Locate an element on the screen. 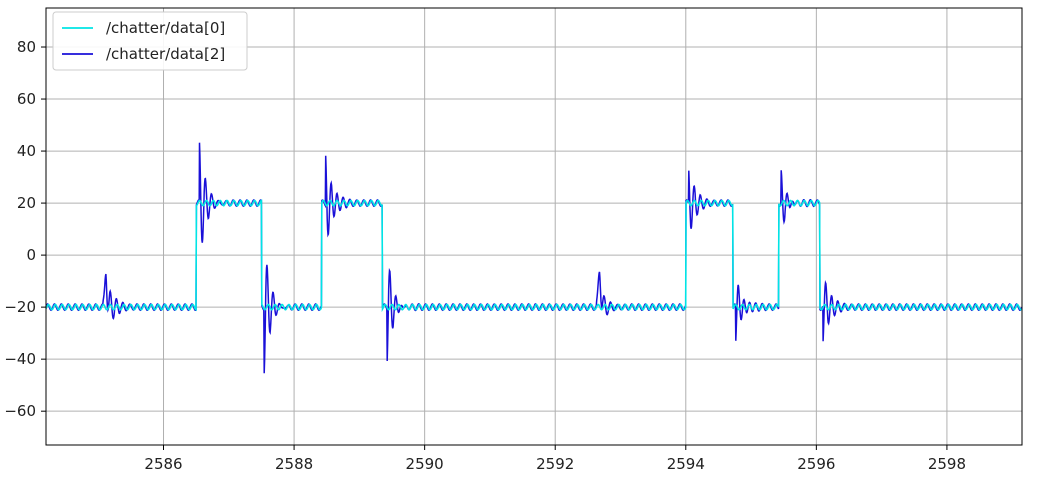 This screenshot has height=480, width=1039. x-tick-label: 2594 is located at coordinates (686, 464).